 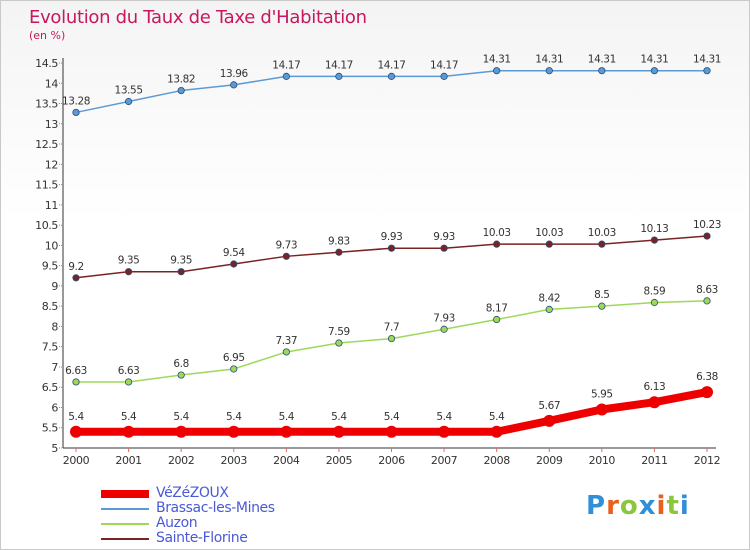 What do you see at coordinates (177, 523) in the screenshot?
I see `legend-label: Auzon` at bounding box center [177, 523].